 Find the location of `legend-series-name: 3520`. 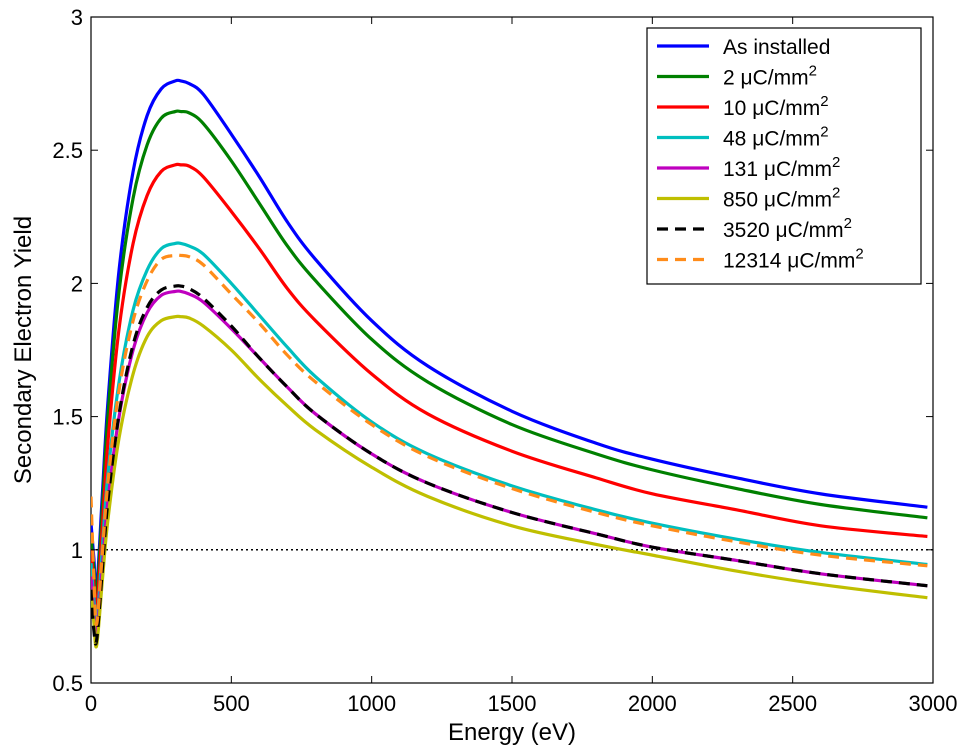

legend-series-name: 3520 is located at coordinates (746, 230).